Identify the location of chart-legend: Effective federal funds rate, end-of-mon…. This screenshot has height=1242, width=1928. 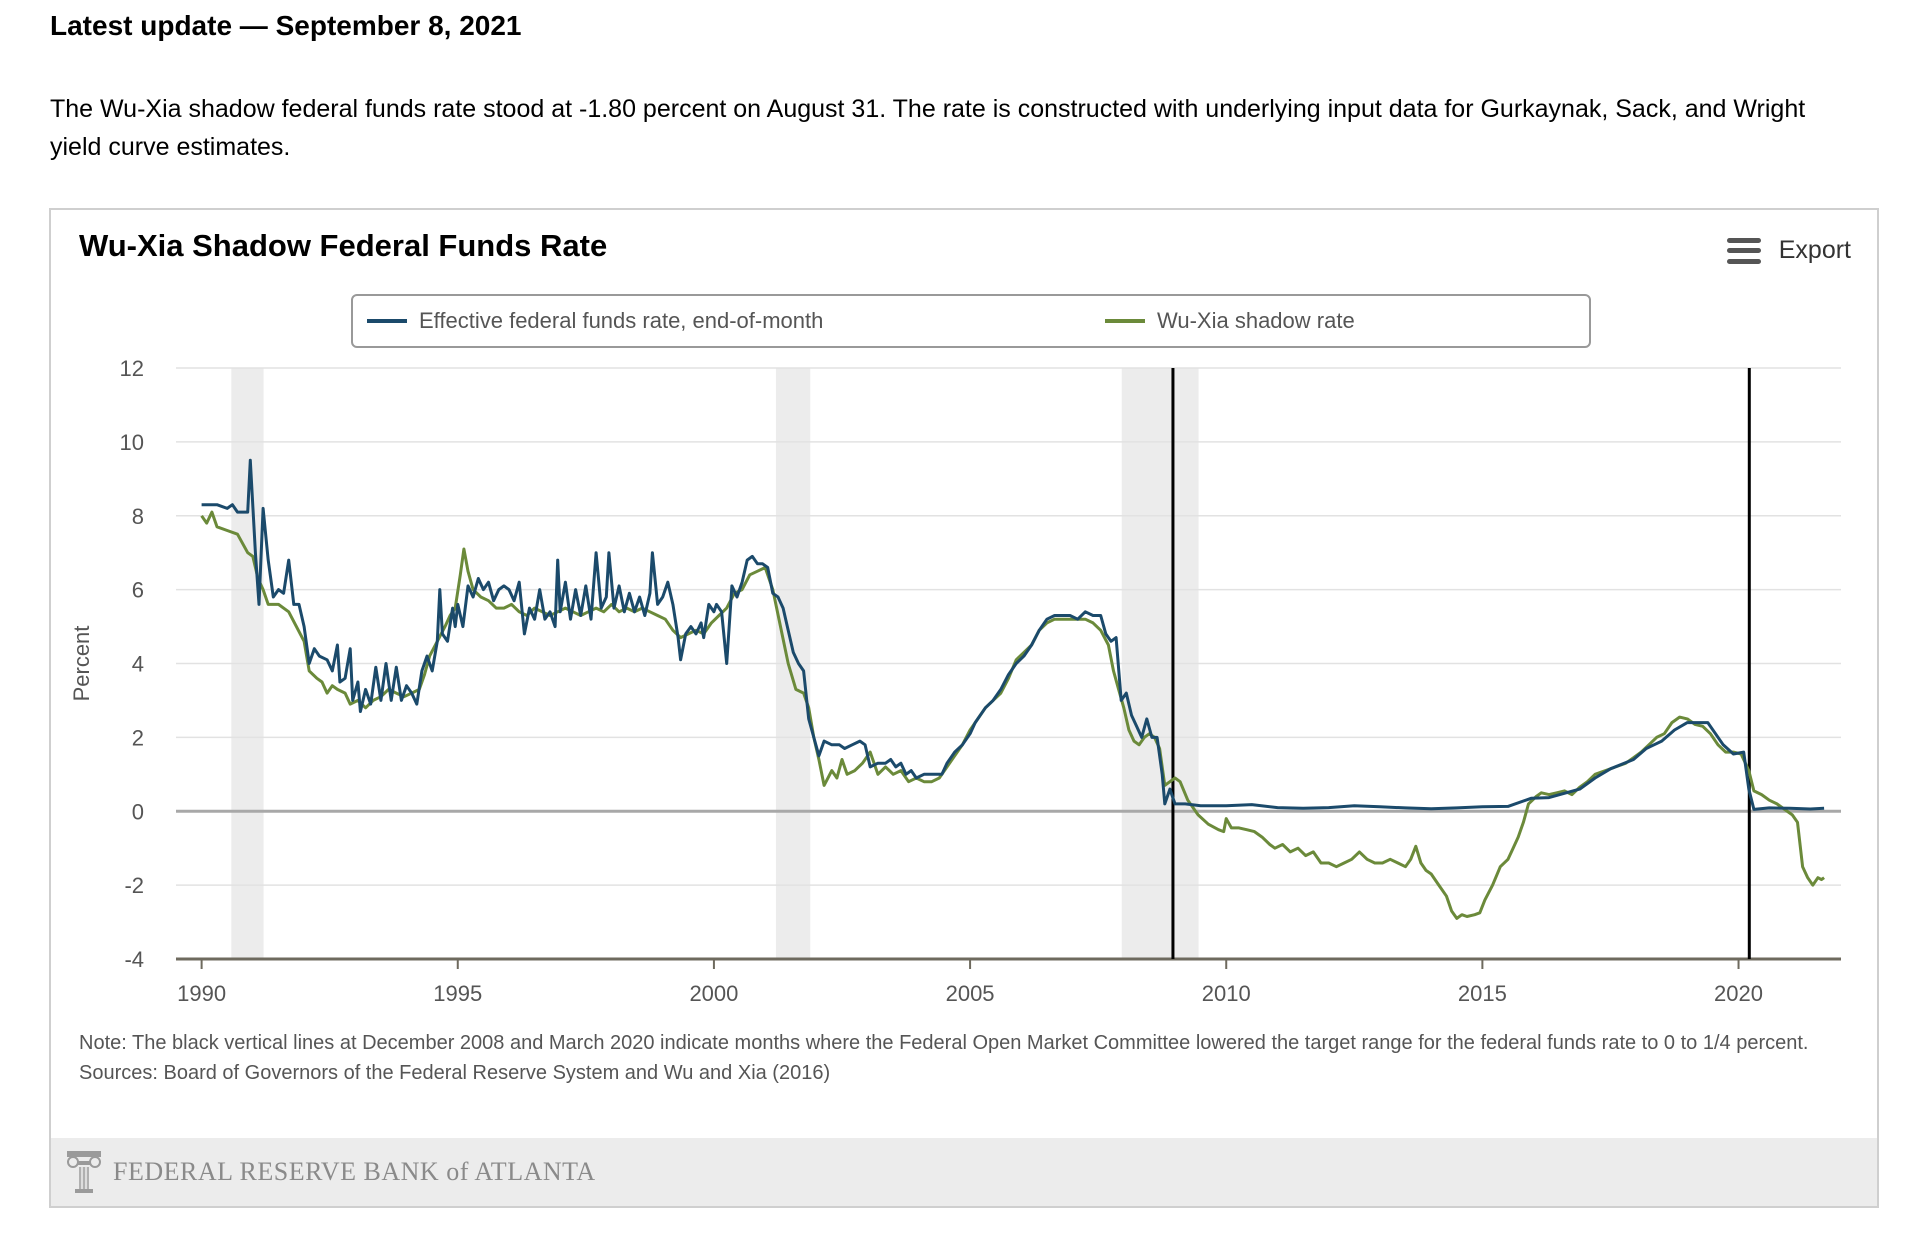
(971, 321).